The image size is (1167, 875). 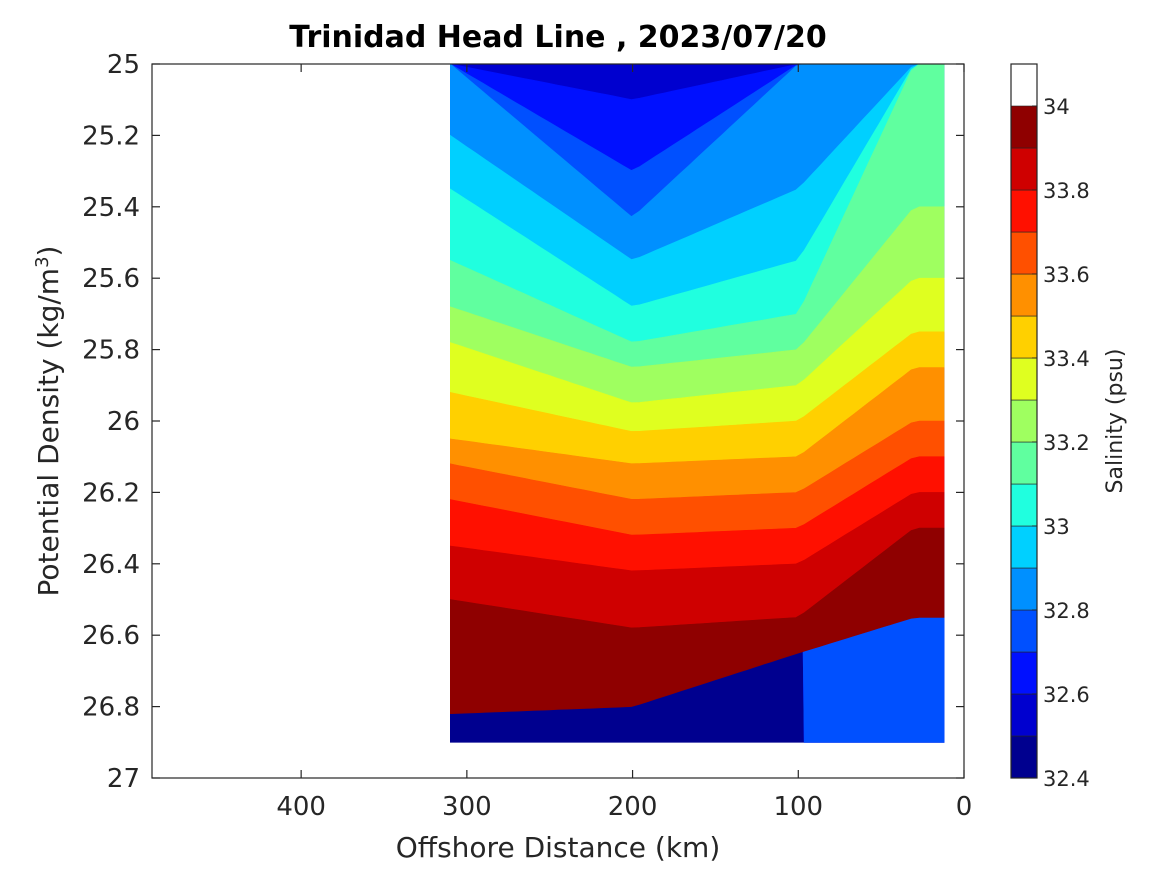 What do you see at coordinates (1056, 107) in the screenshot?
I see `colorbar-tick-label: 34` at bounding box center [1056, 107].